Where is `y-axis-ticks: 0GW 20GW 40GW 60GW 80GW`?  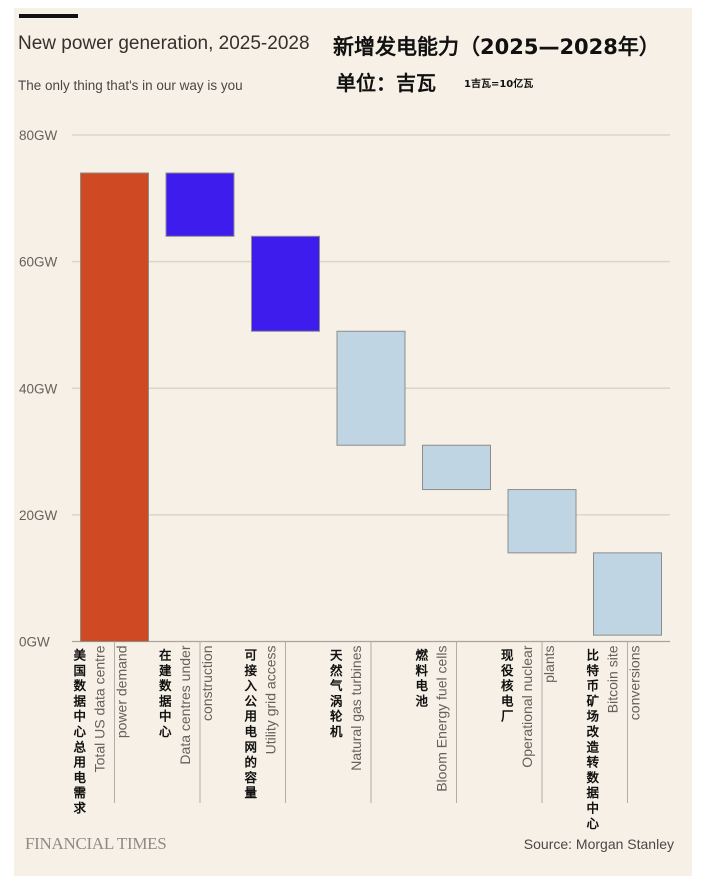 y-axis-ticks: 0GW 20GW 40GW 60GW 80GW is located at coordinates (38, 389).